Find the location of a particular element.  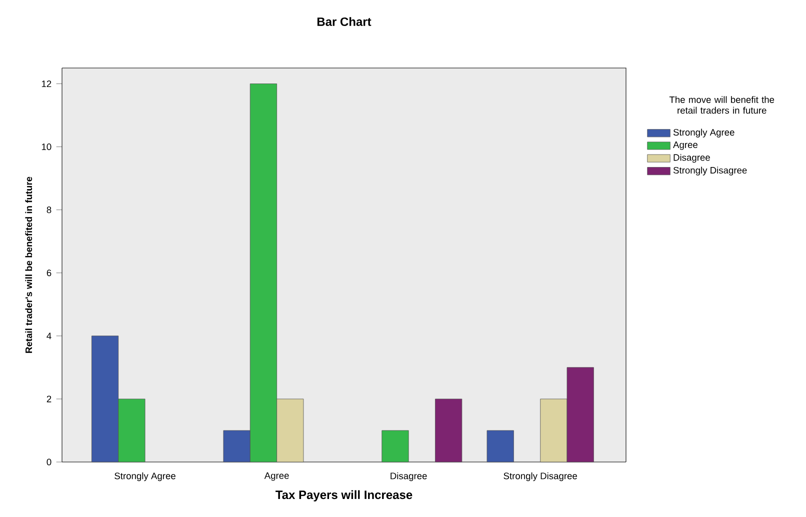

legend-label: Strongly Disagree is located at coordinates (710, 171).